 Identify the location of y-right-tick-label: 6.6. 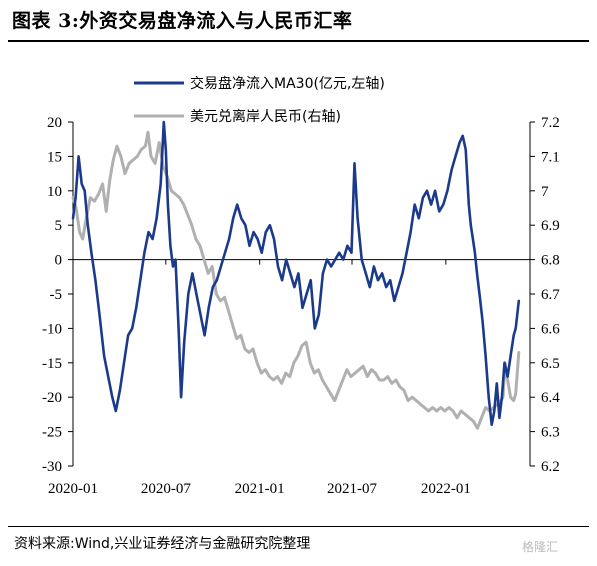
(550, 329).